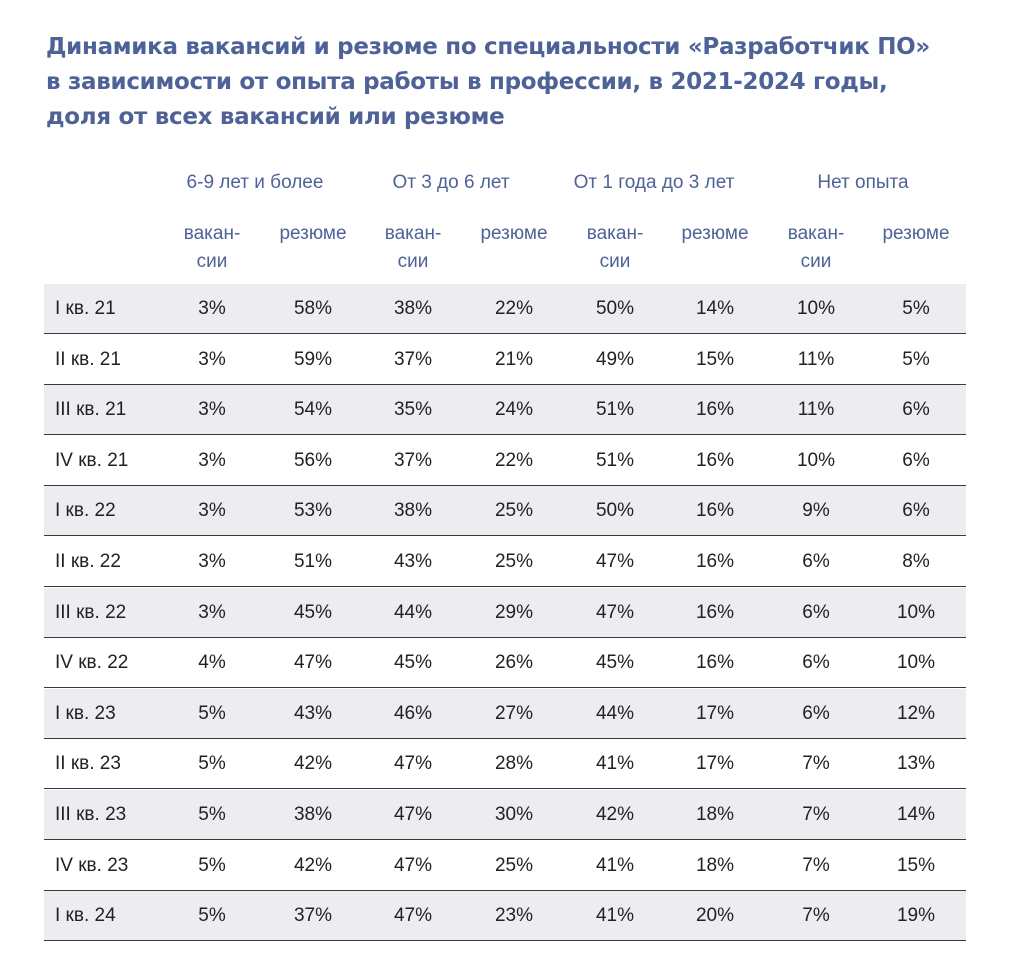  Describe the element at coordinates (514, 308) in the screenshot. I see `table-cell: 22%` at that location.